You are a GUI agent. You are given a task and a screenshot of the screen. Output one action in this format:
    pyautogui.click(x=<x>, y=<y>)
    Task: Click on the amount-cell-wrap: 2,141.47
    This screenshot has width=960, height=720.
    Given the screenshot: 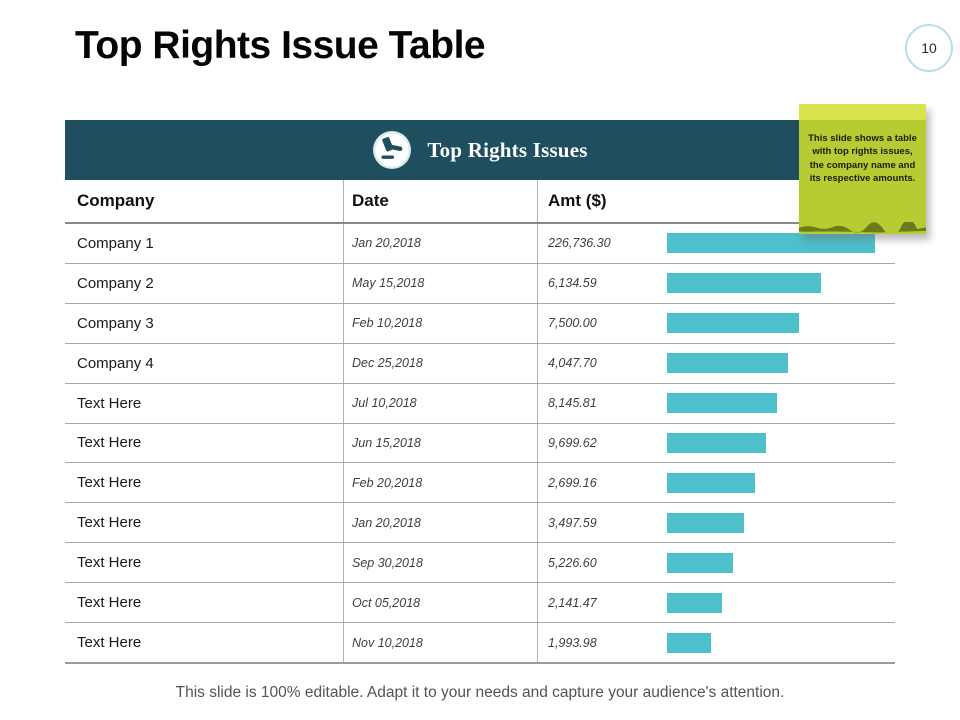 What is the action you would take?
    pyautogui.click(x=716, y=603)
    